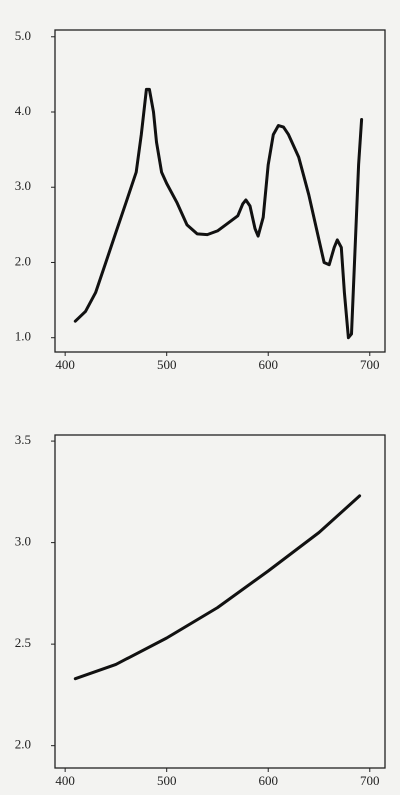 The image size is (400, 795). Describe the element at coordinates (23, 642) in the screenshot. I see `y-tick-label: 2.5` at that location.